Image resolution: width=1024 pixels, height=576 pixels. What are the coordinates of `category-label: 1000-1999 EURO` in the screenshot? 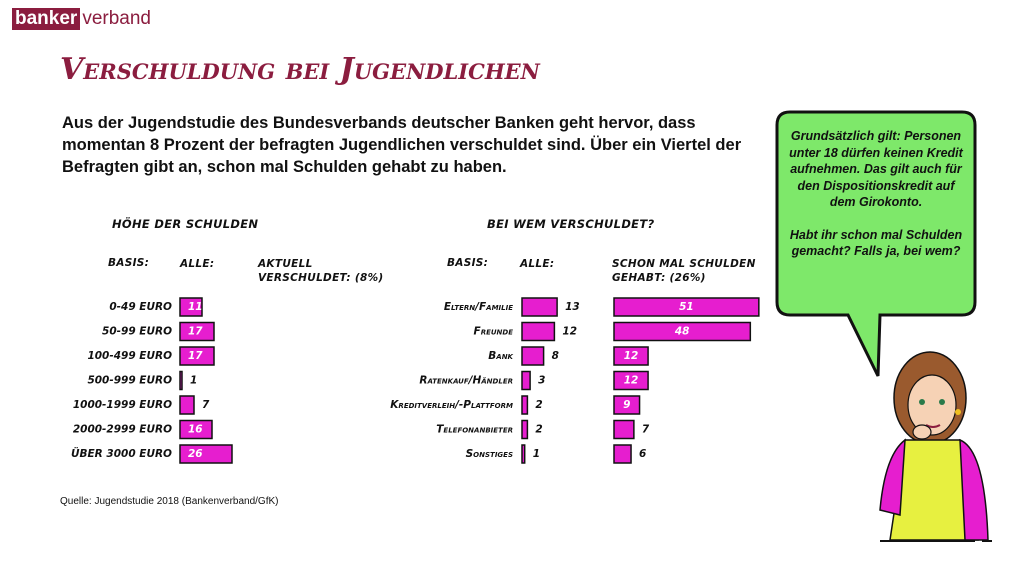 It's located at (122, 405).